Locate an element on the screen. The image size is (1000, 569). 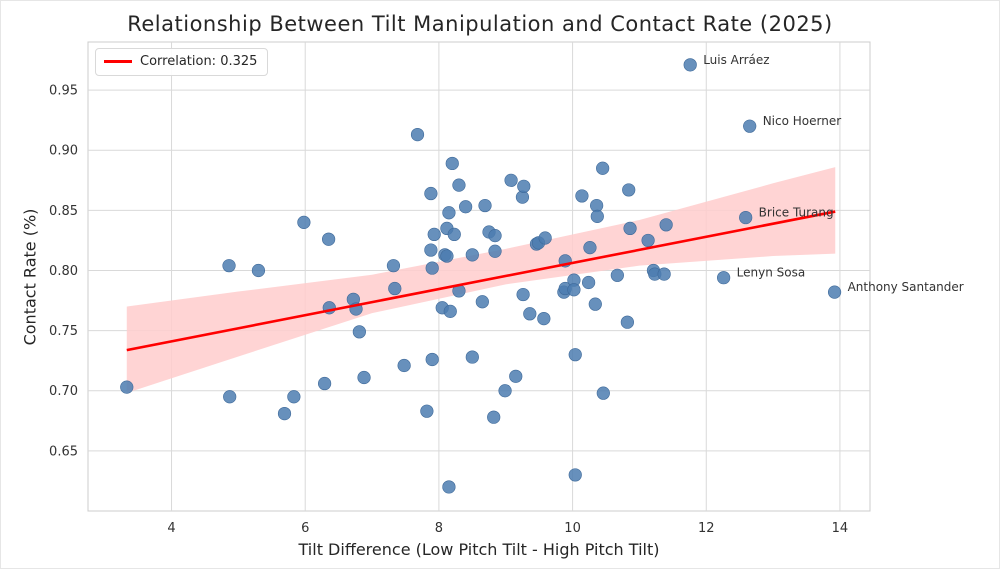
annotation-label: Anthony Santander is located at coordinates (906, 287).